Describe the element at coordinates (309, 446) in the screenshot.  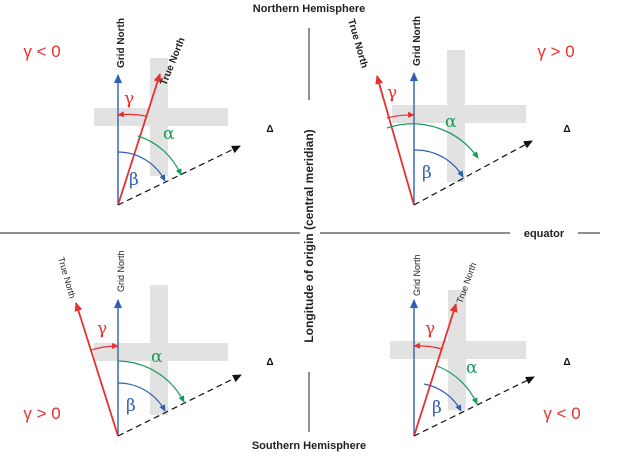
I see `southern-hemisphere-label: Southern Hemisphere` at that location.